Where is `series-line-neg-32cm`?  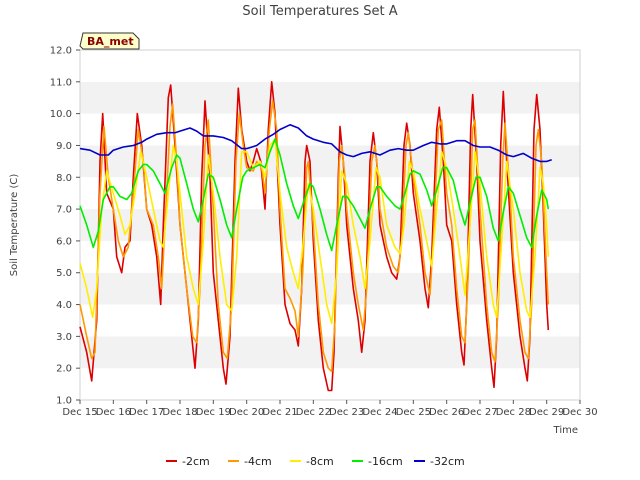
series-line-neg-32cm is located at coordinates (315, 143).